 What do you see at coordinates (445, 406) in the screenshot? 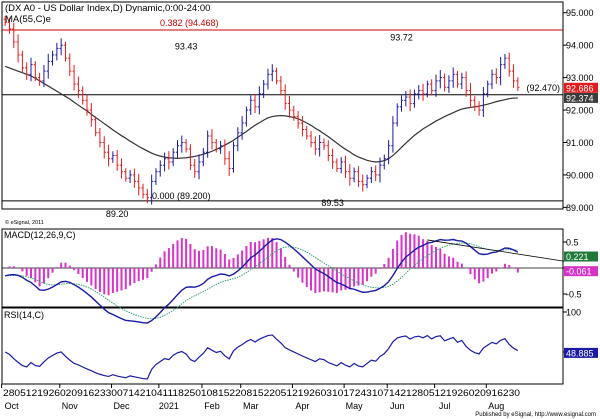
I see `month-label: Jul` at bounding box center [445, 406].